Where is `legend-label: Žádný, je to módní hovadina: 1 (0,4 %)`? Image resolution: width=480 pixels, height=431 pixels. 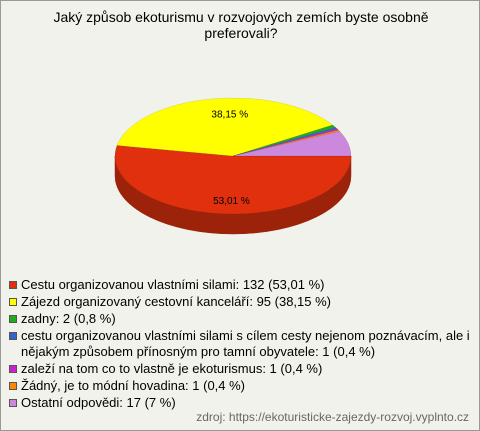
legend-label: Žádný, je to módní hovadina: 1 (0,4 %) is located at coordinates (133, 385).